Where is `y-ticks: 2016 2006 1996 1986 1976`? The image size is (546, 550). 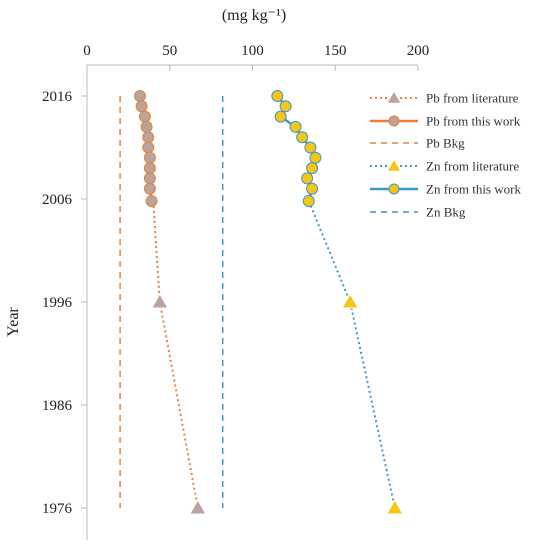
y-ticks: 2016 2006 1996 1986 1976 is located at coordinates (64, 303).